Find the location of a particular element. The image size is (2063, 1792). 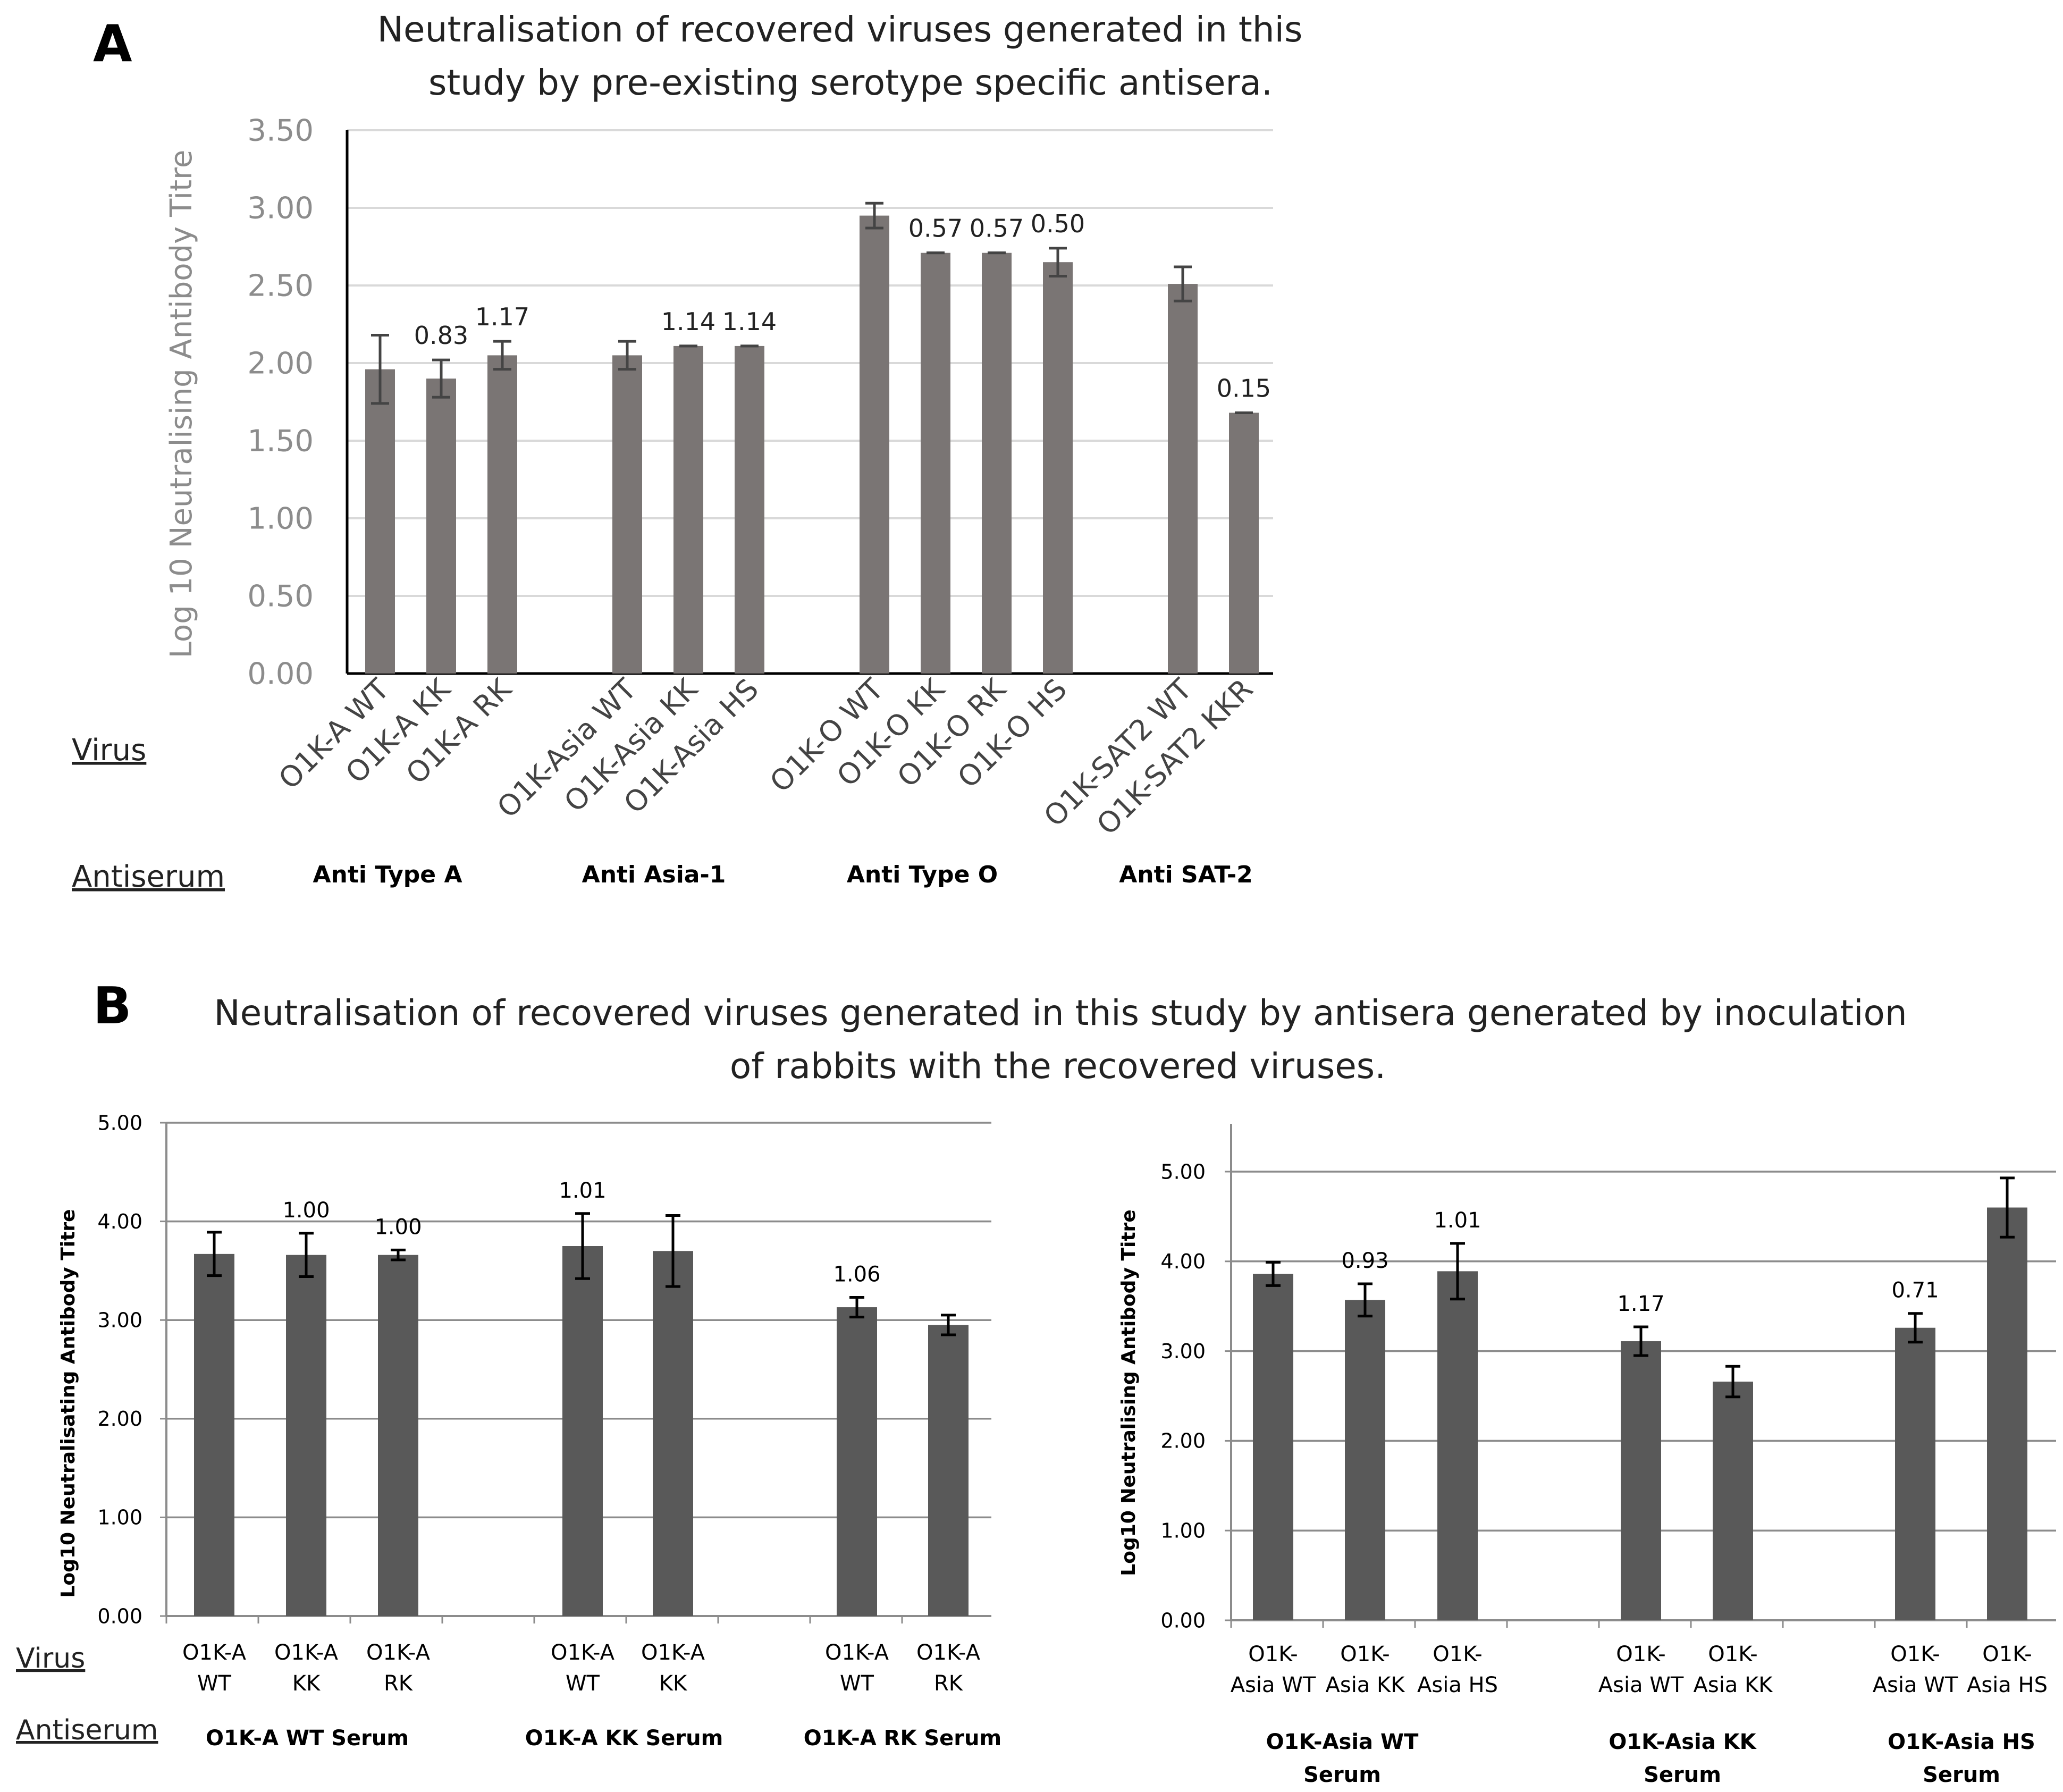

y-axis-label: Log10 Neutralisating Antibody Titre is located at coordinates (68, 1403).